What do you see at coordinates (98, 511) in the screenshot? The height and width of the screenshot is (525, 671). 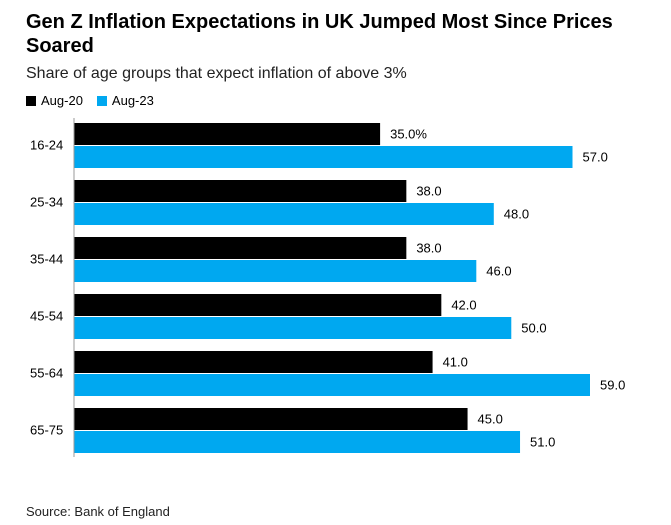 I see `source: Source: Bank of England` at bounding box center [98, 511].